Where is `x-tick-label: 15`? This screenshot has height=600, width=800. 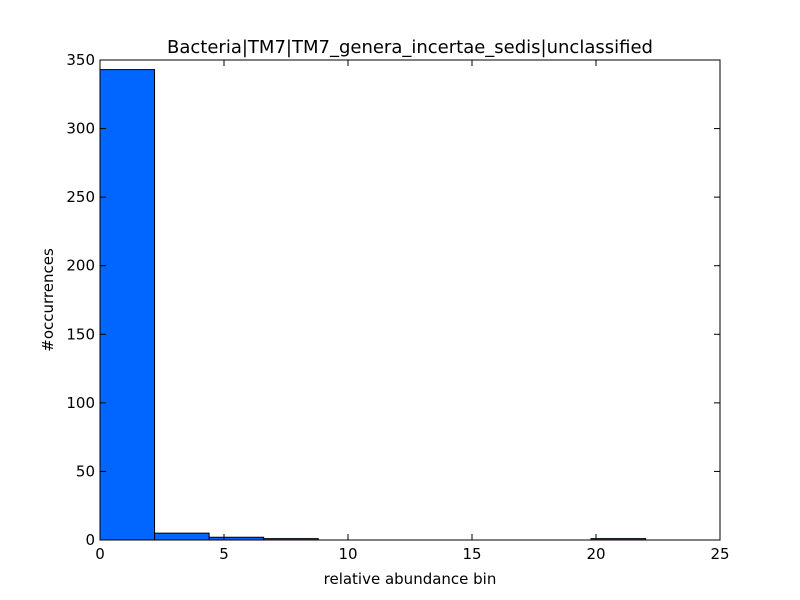 x-tick-label: 15 is located at coordinates (471, 554).